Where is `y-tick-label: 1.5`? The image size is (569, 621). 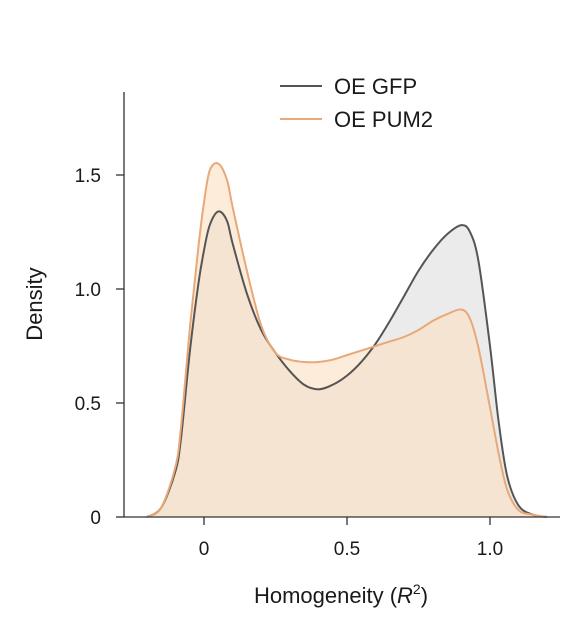 y-tick-label: 1.5 is located at coordinates (88, 176).